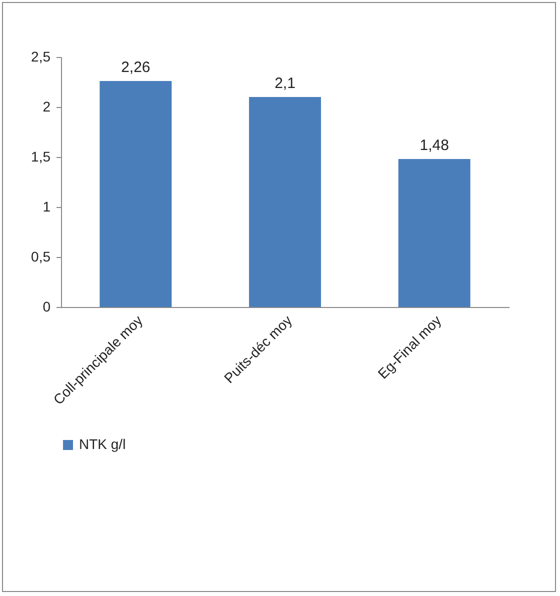 This screenshot has width=560, height=596. What do you see at coordinates (46, 206) in the screenshot?
I see `y-tick-label: 1` at bounding box center [46, 206].